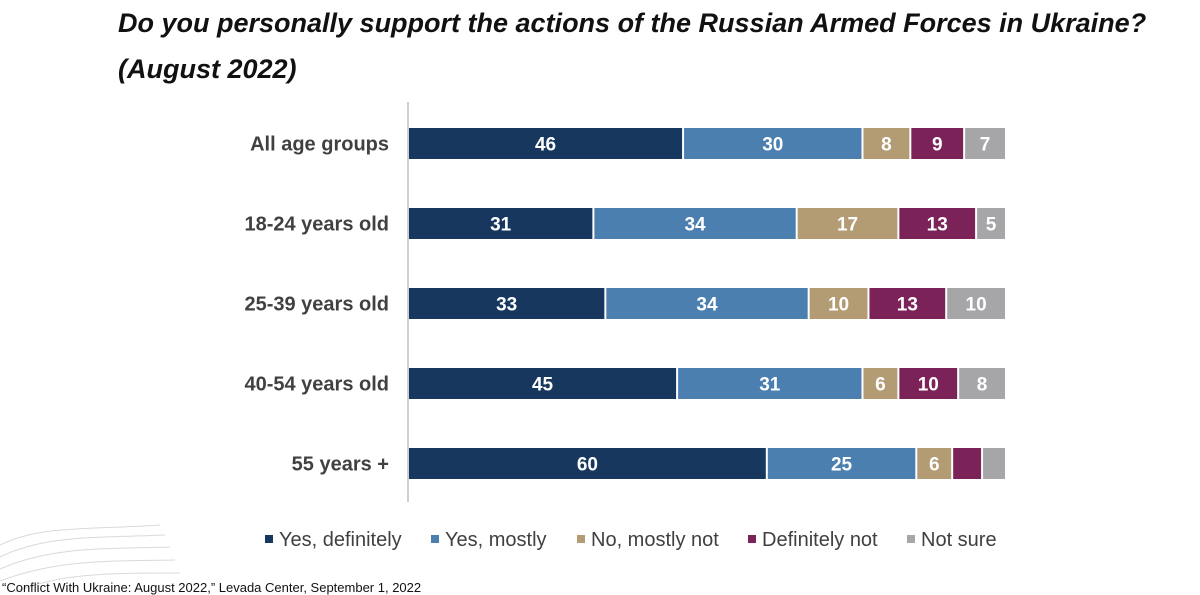 The image size is (1200, 595). I want to click on data-label: 5, so click(991, 225).